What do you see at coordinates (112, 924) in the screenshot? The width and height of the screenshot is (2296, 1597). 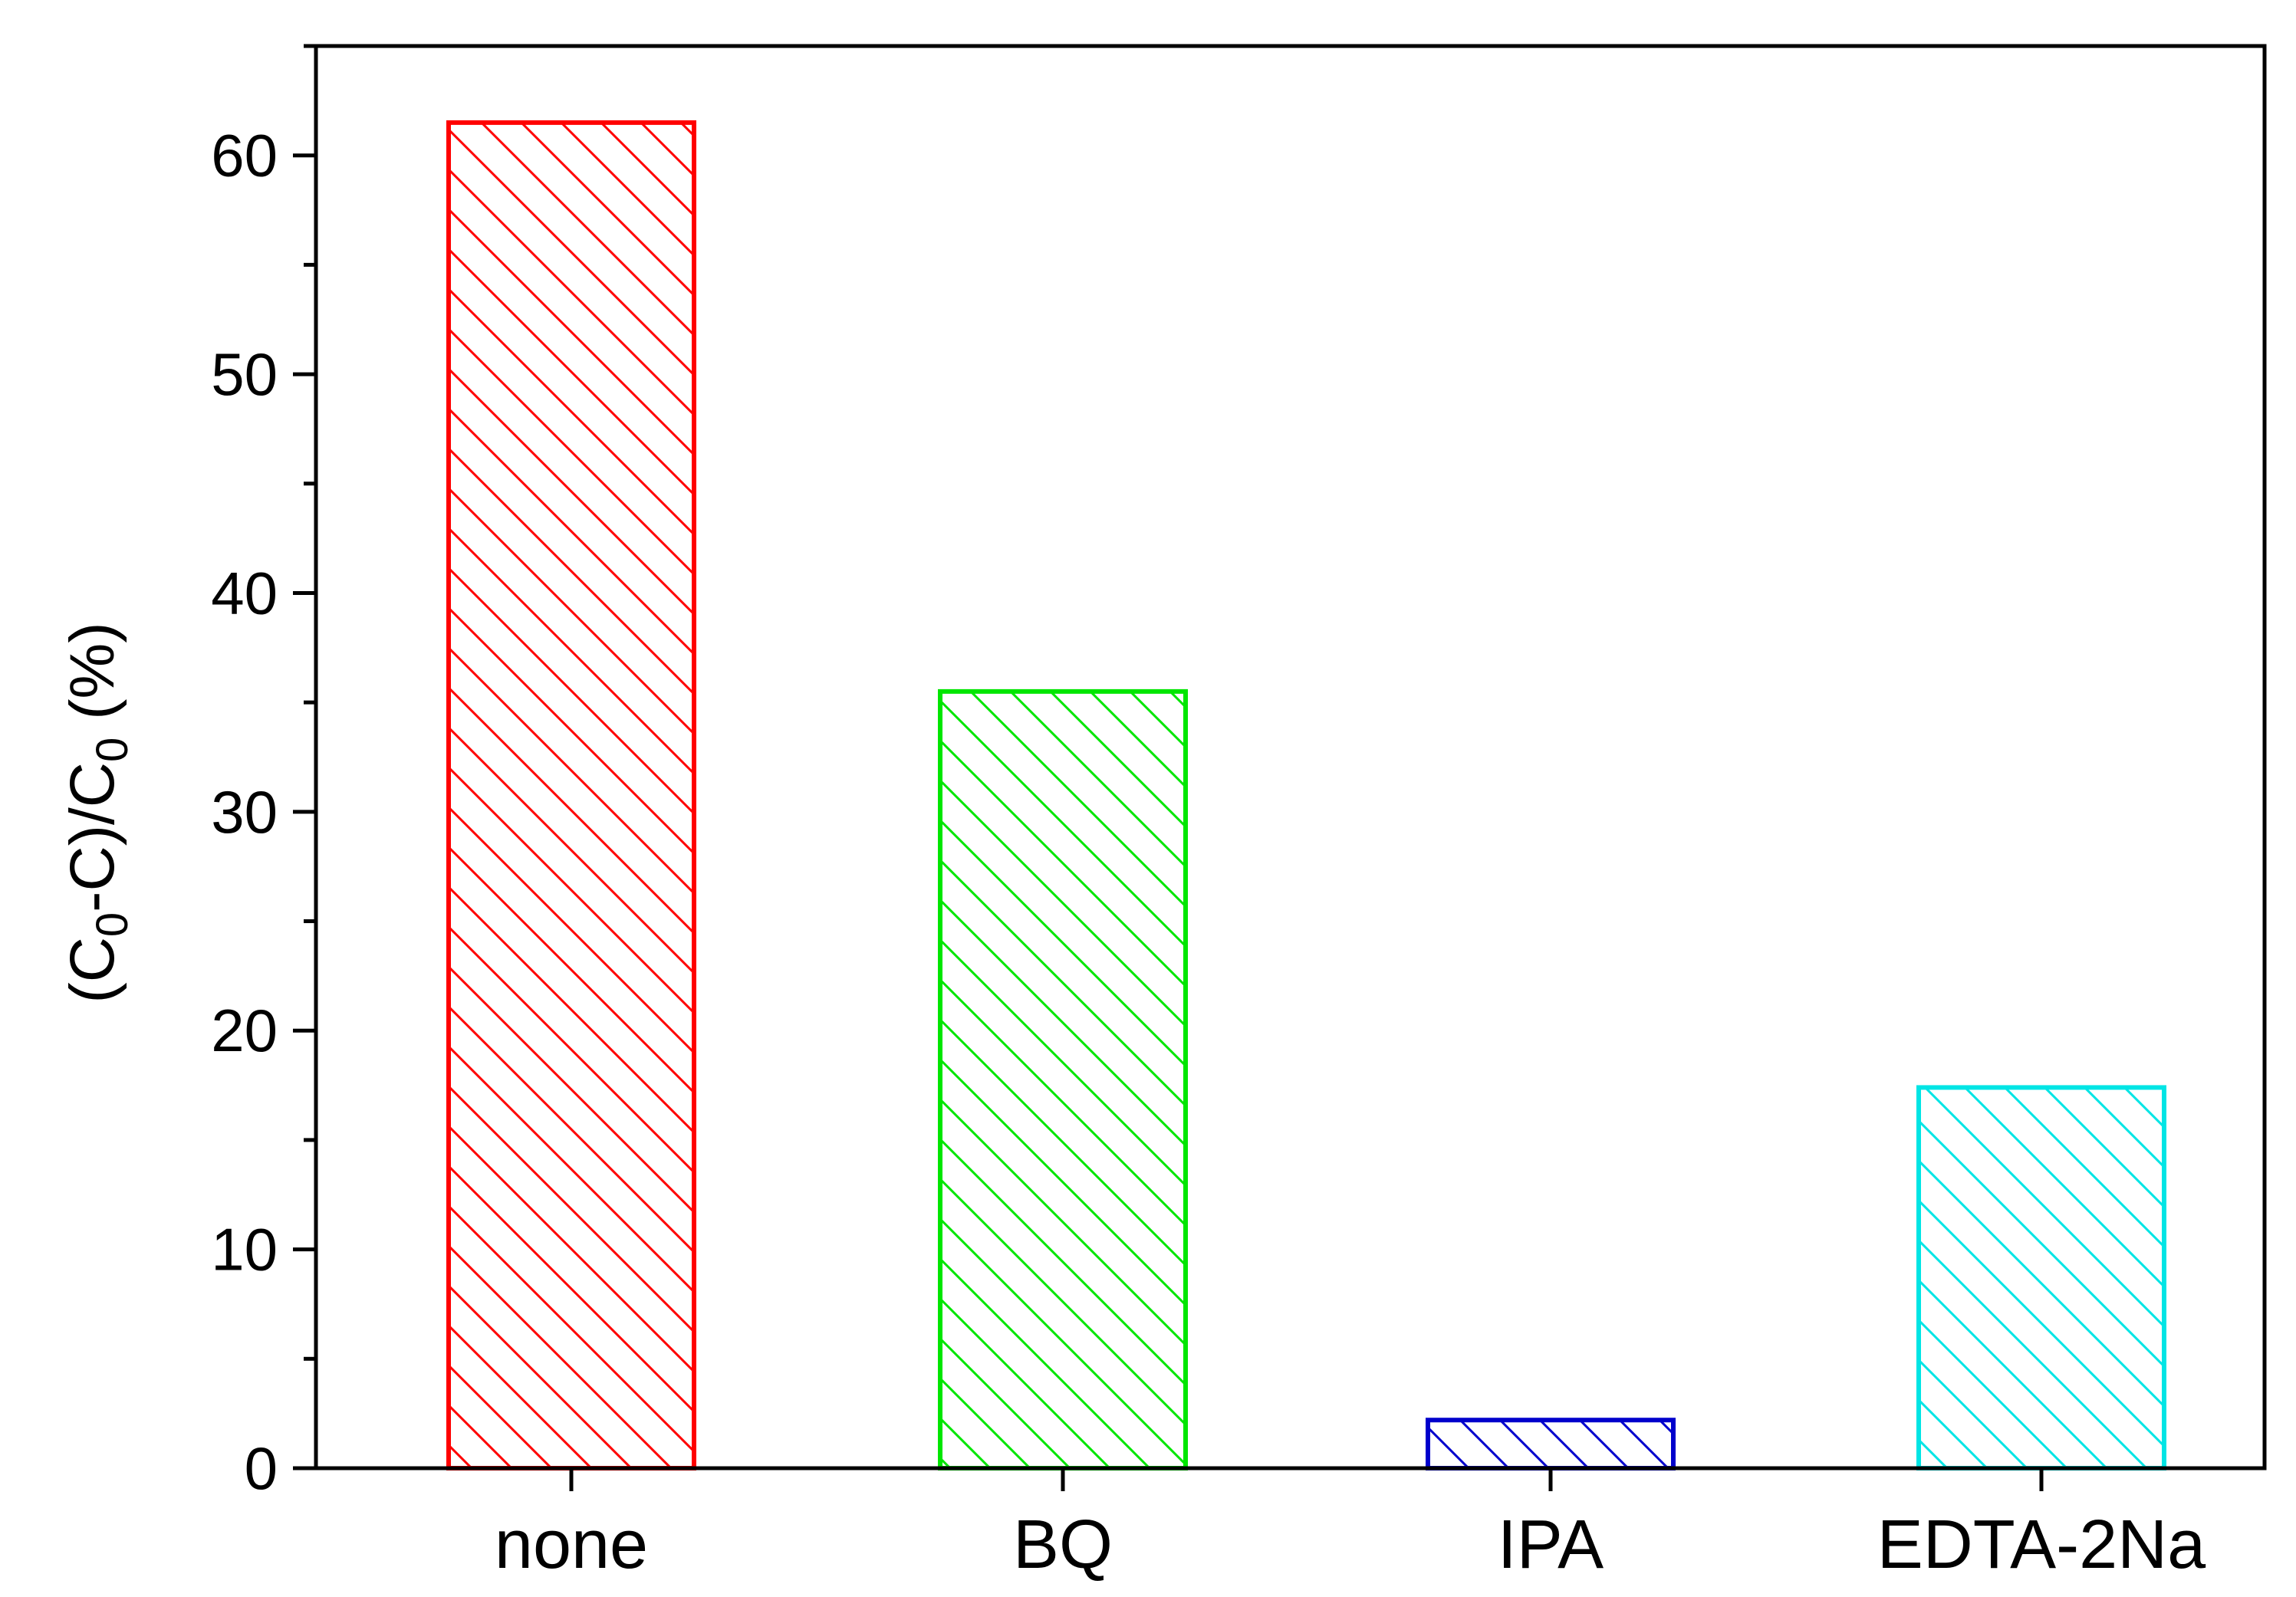 I see `y-axis-title-sub1: 0` at bounding box center [112, 924].